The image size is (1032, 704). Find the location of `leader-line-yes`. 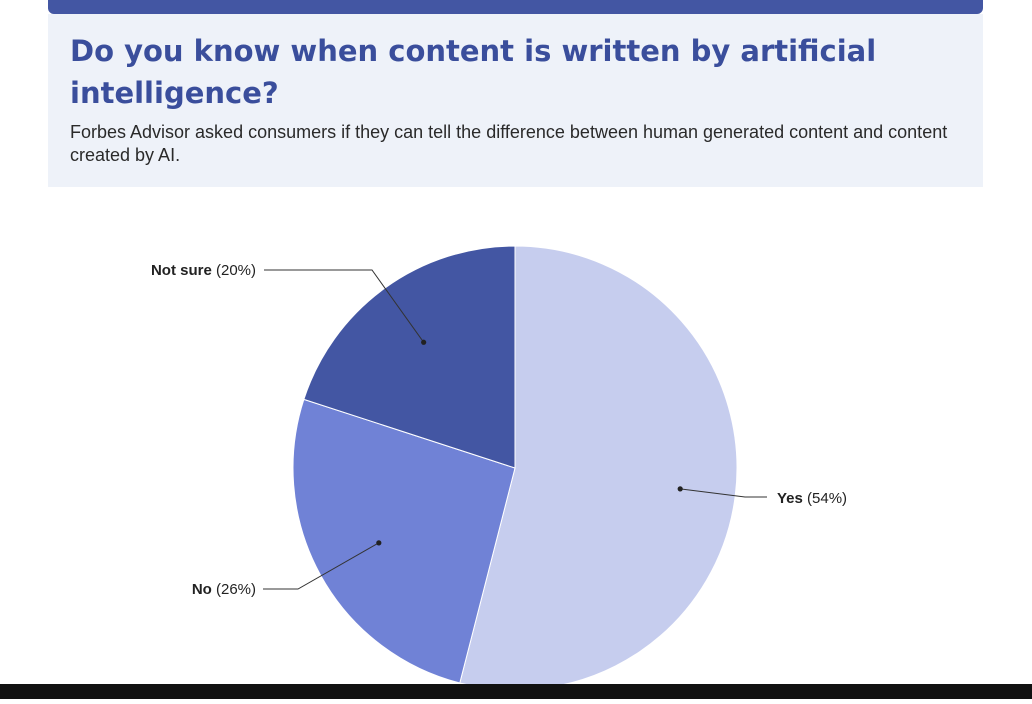

leader-line-yes is located at coordinates (723, 493).